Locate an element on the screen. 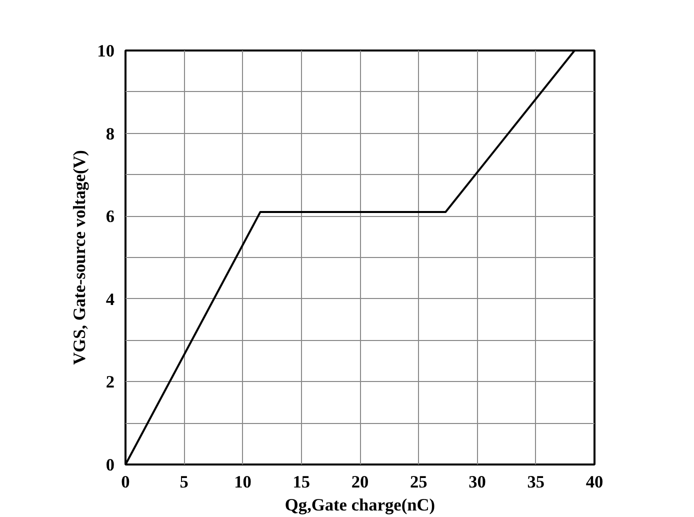 This screenshot has width=694, height=517. y-tick-label: 2 is located at coordinates (110, 382).